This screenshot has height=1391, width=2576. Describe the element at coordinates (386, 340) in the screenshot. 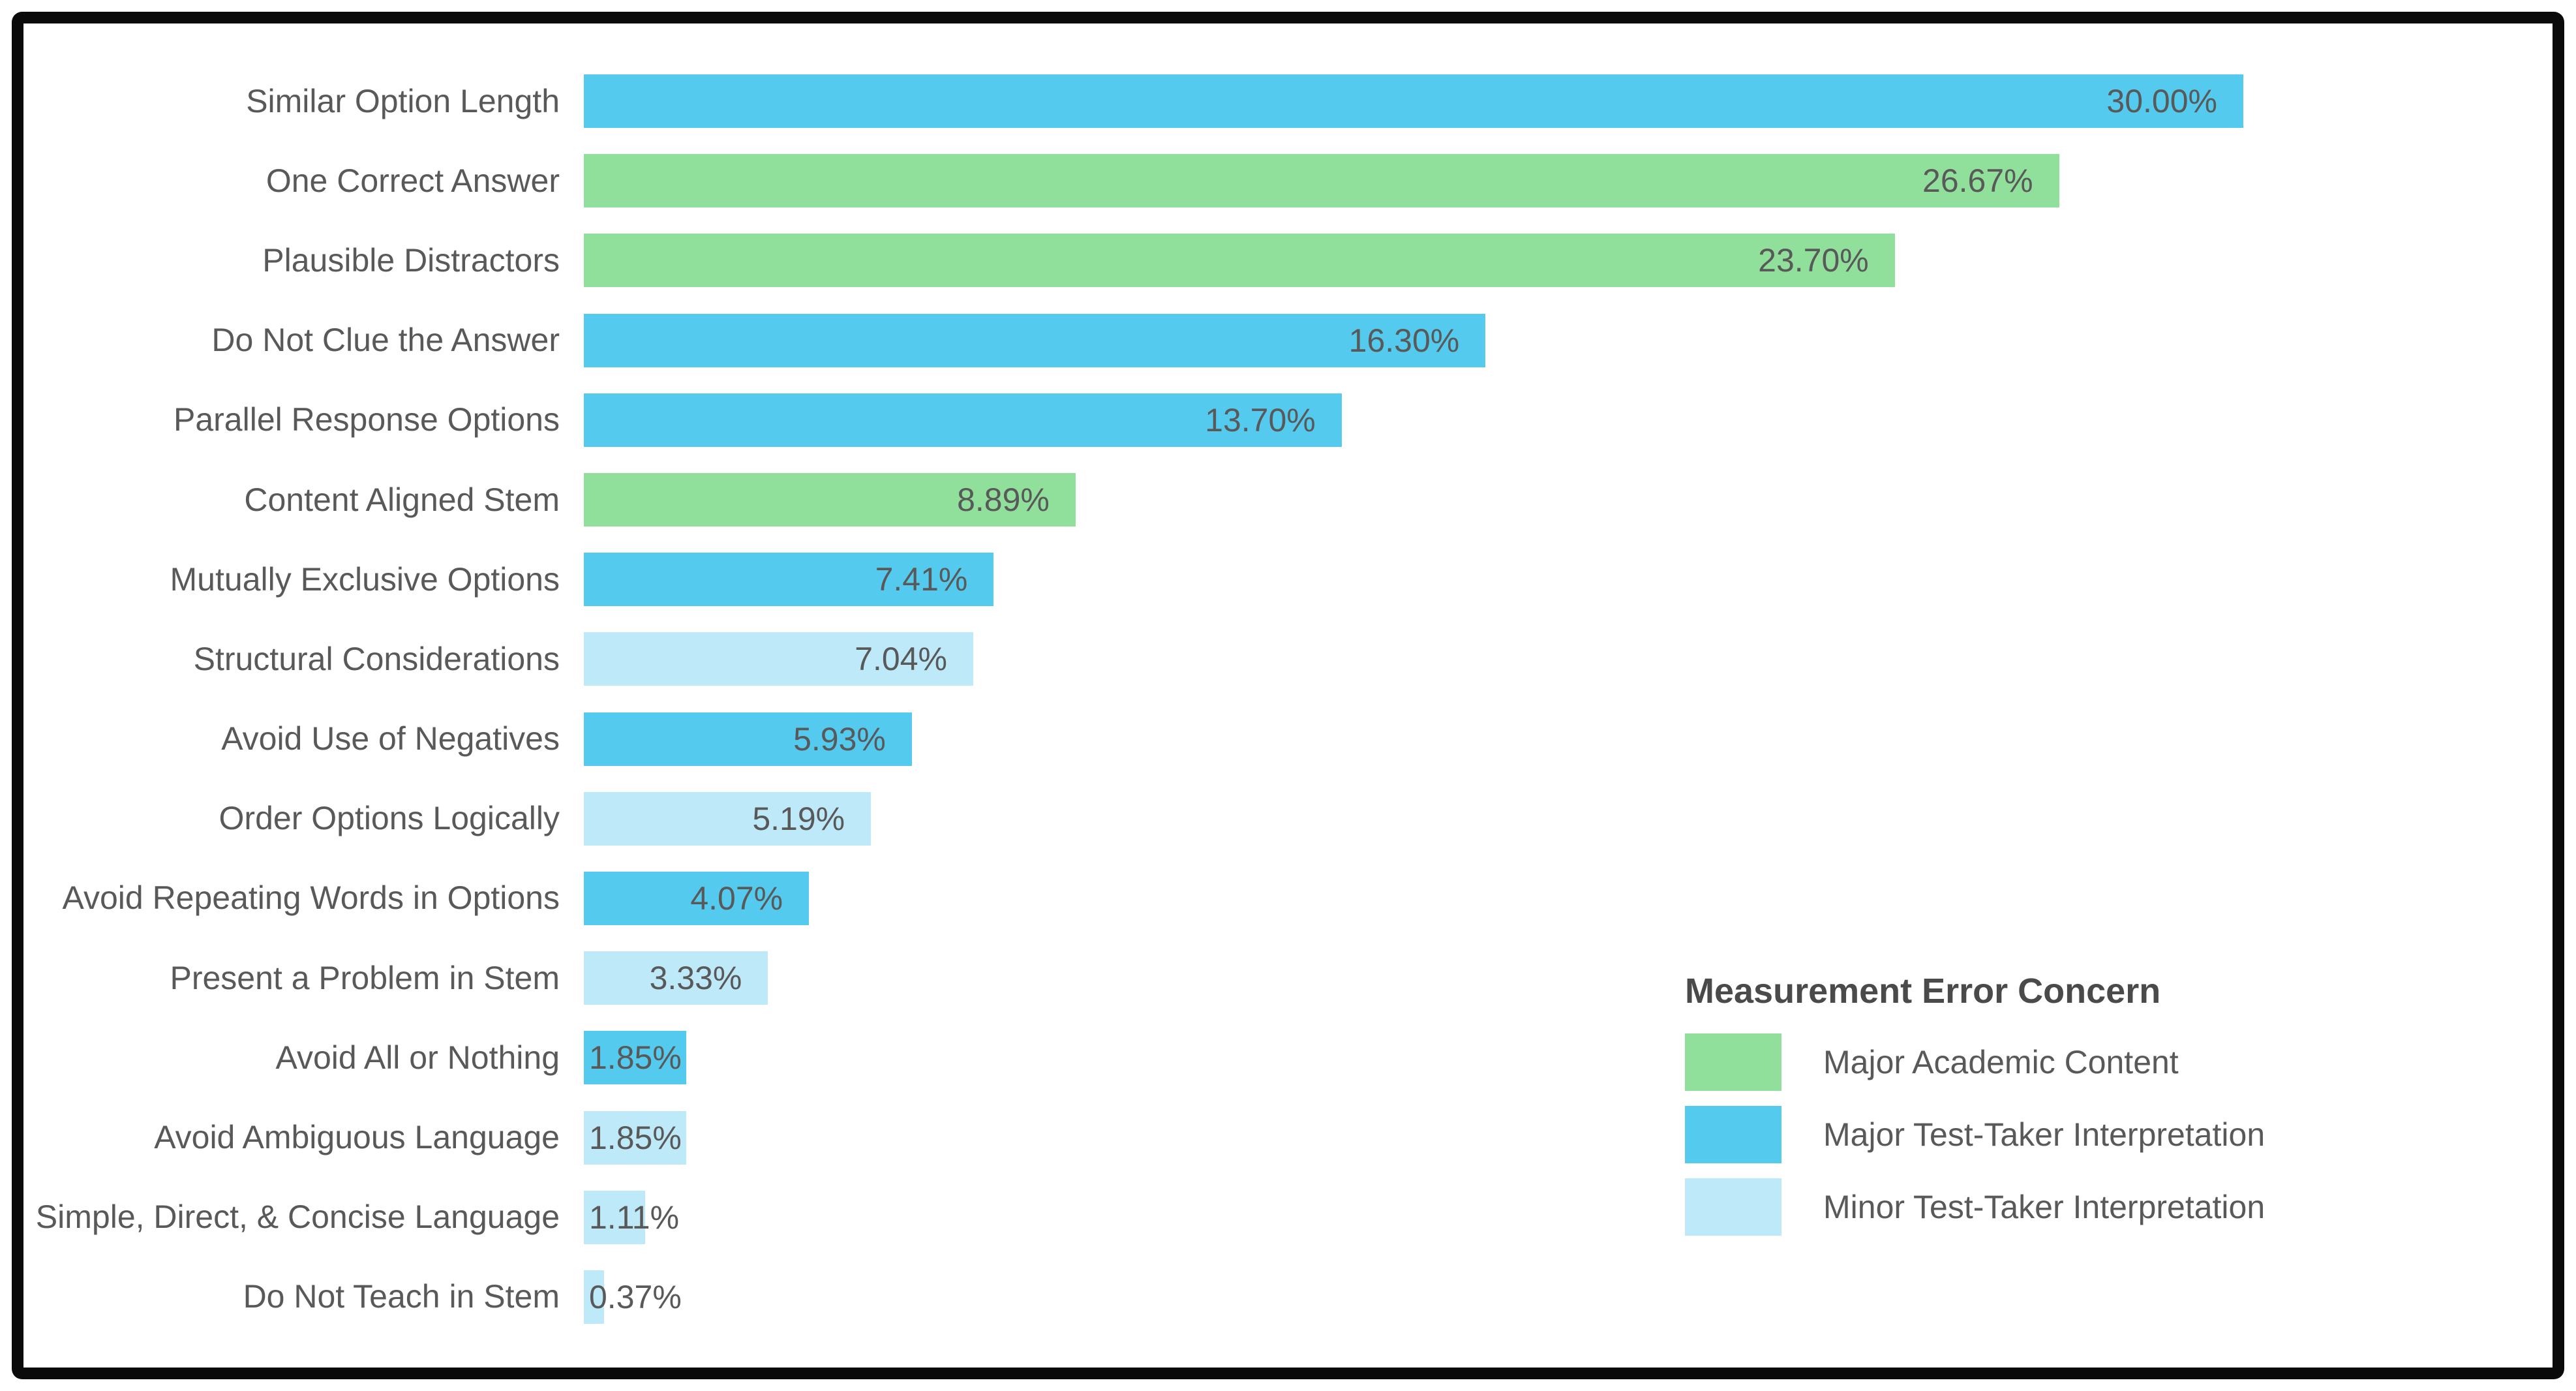

I see `category-label: Do Not Clue the Answer` at that location.